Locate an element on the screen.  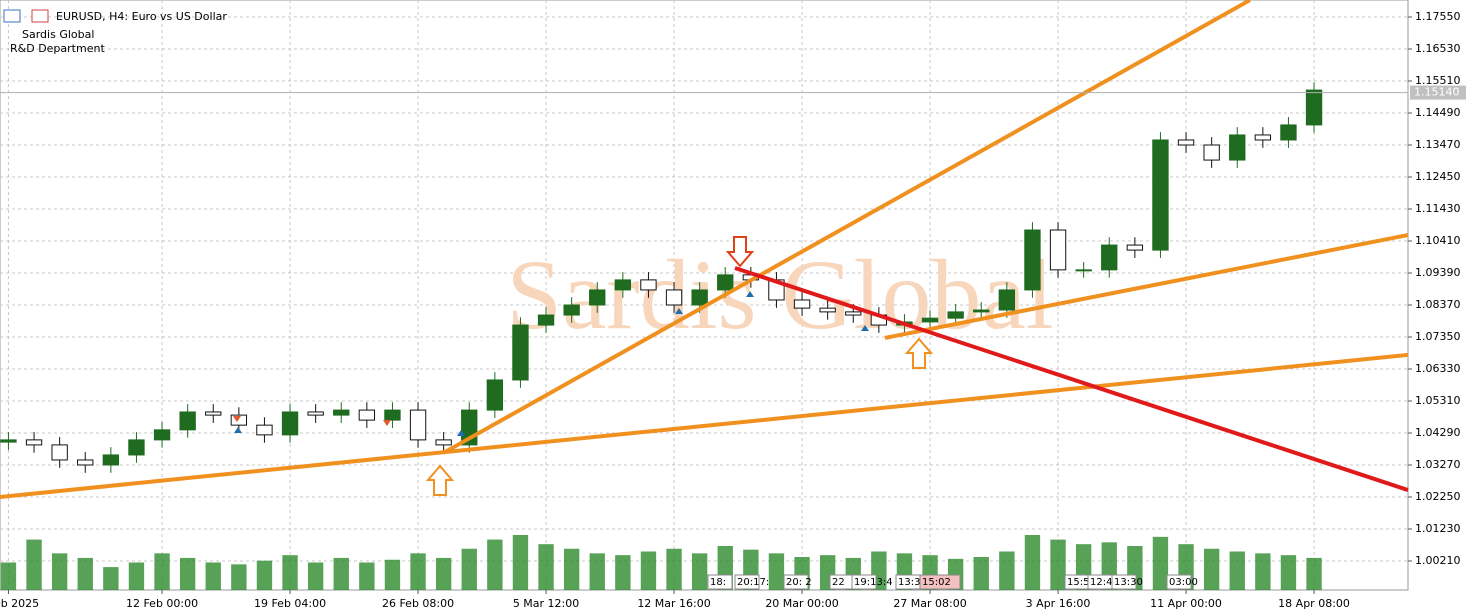
object-label: 13:30 is located at coordinates (1128, 582).